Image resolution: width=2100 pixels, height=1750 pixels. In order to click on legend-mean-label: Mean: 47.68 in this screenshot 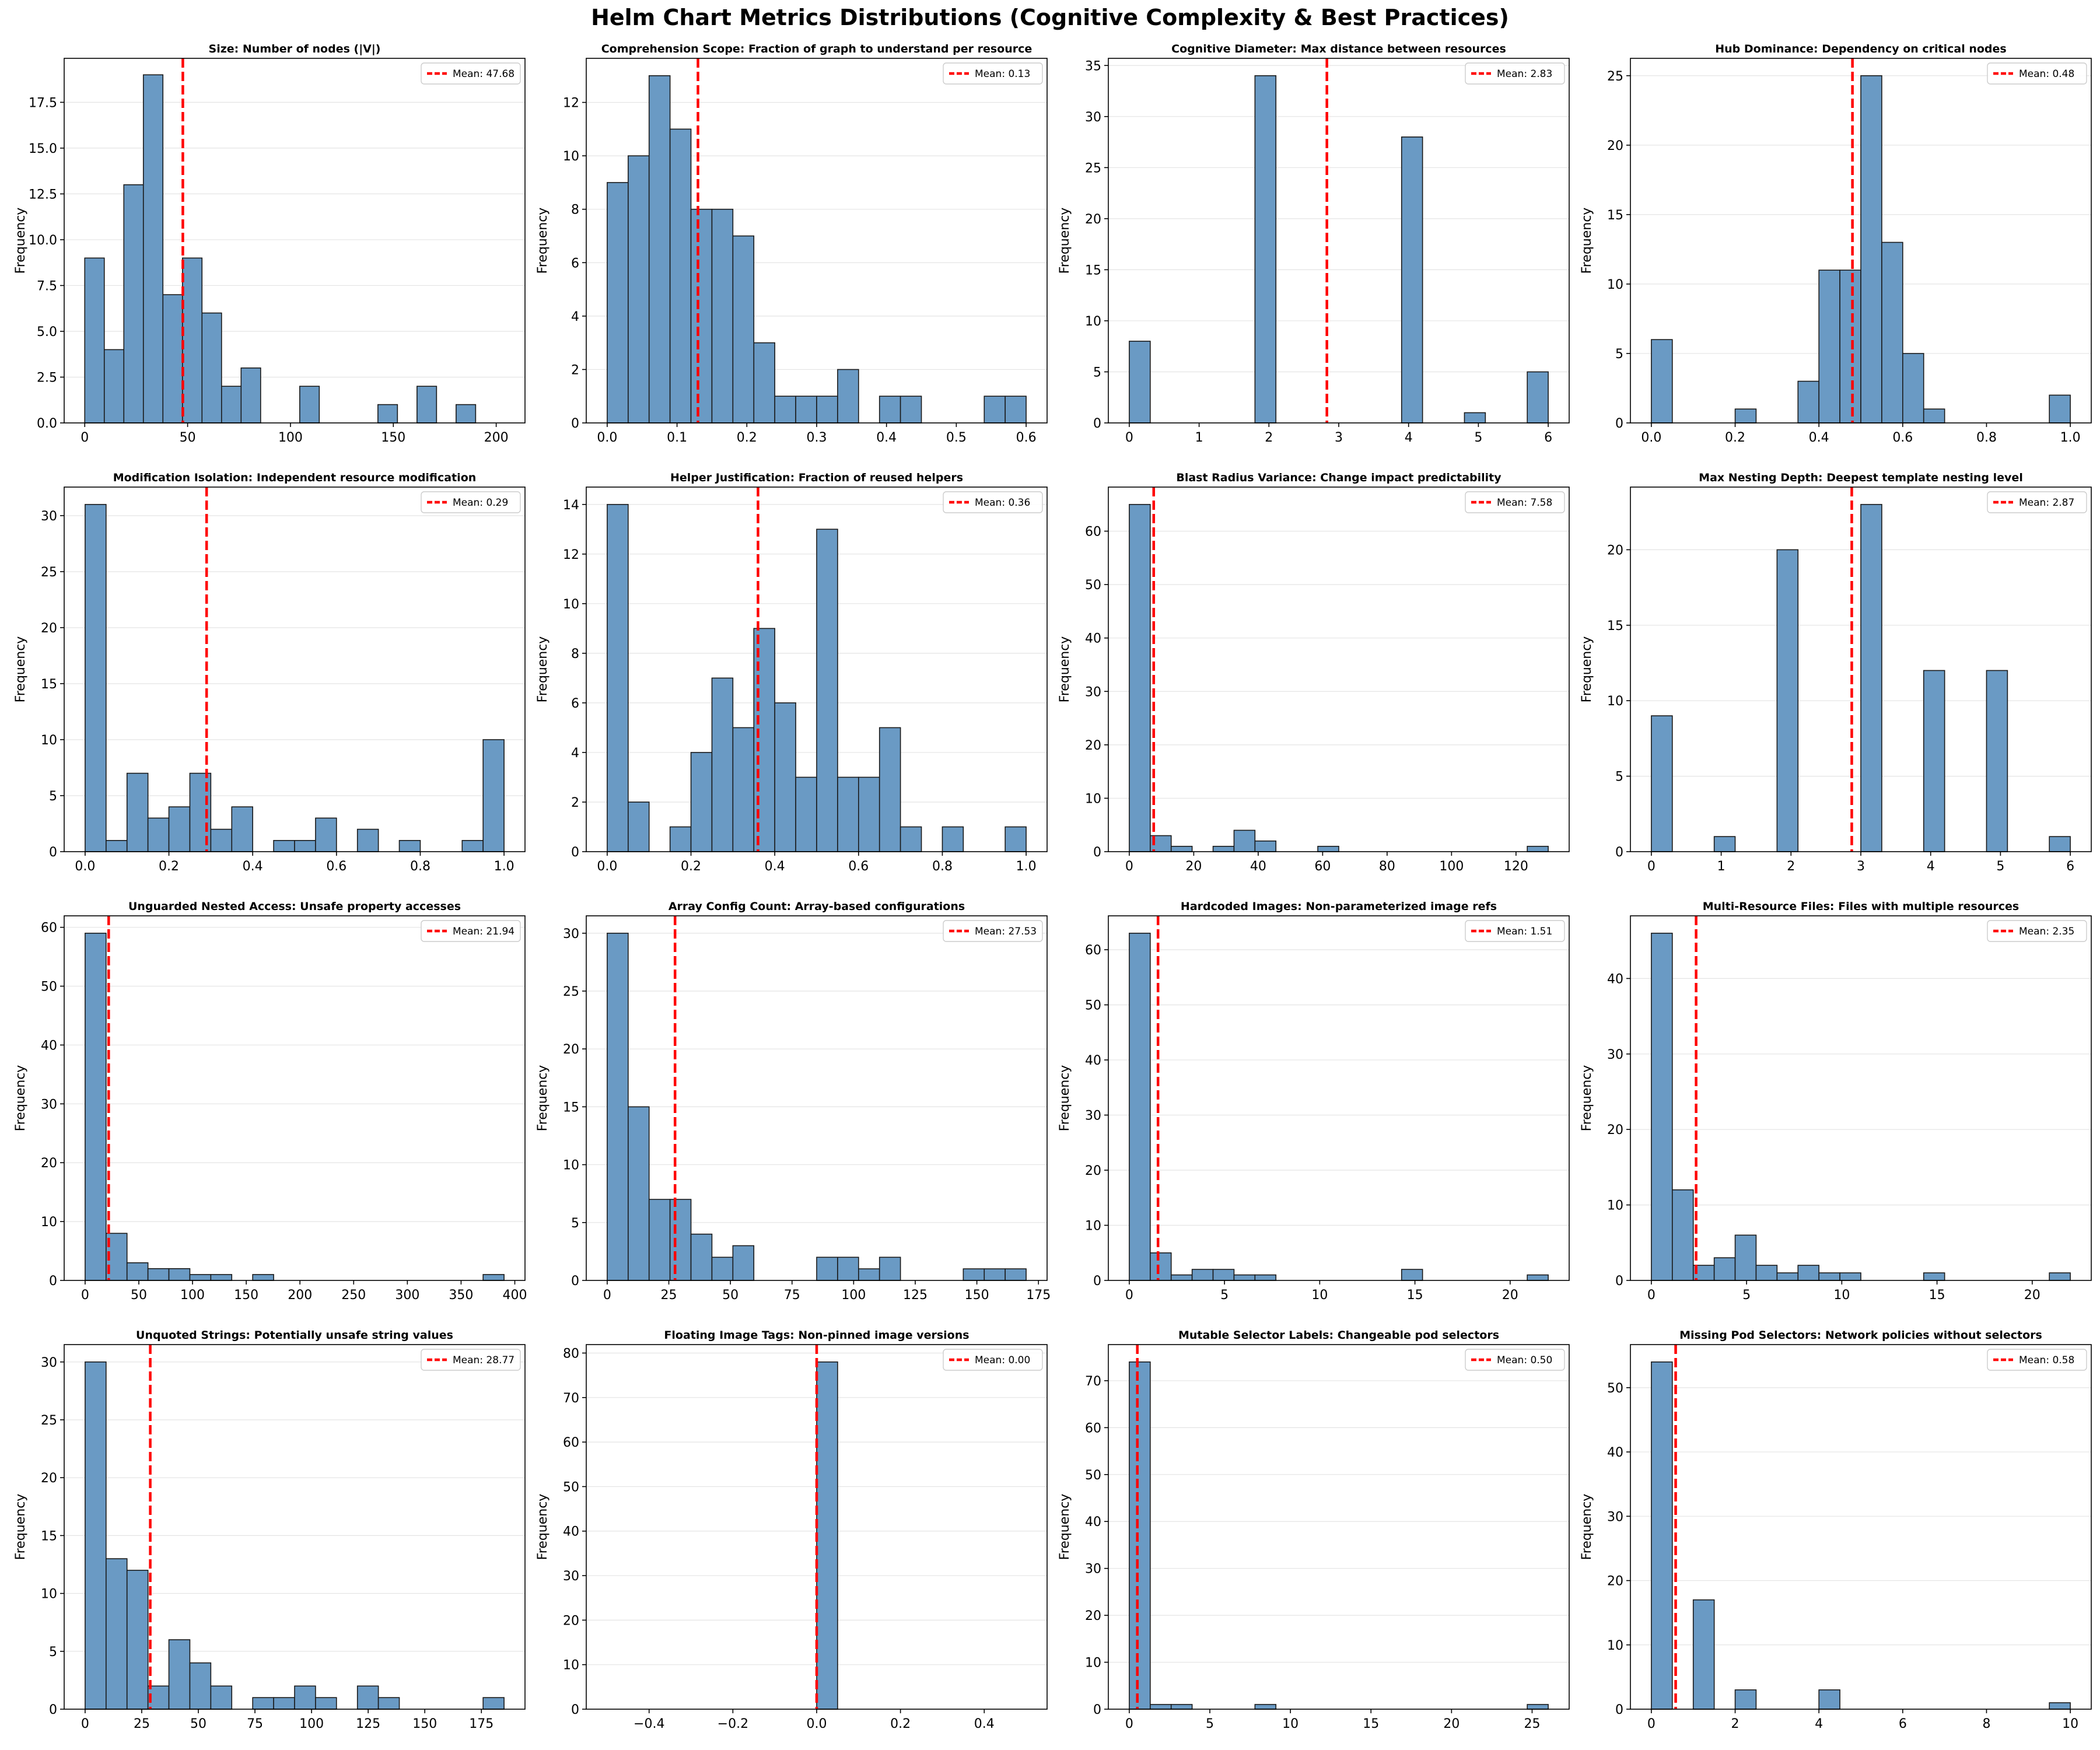, I will do `click(483, 74)`.